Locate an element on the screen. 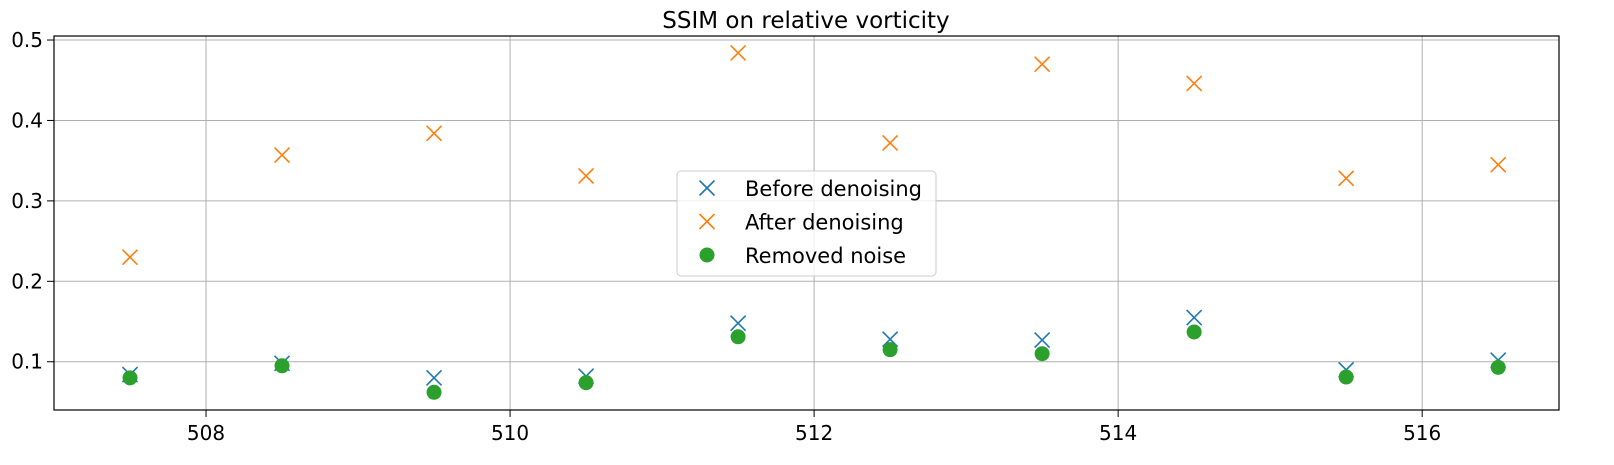 Image resolution: width=1614 pixels, height=465 pixels. legend-label: After denoising is located at coordinates (824, 223).